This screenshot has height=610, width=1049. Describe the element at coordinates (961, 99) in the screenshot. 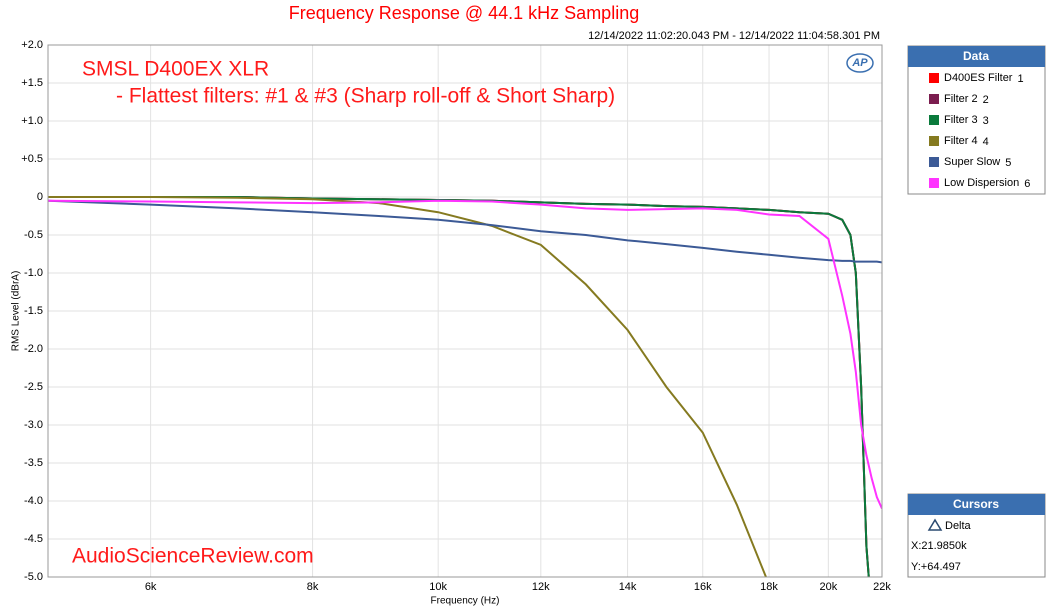

I see `legend-label: Filter 2` at that location.